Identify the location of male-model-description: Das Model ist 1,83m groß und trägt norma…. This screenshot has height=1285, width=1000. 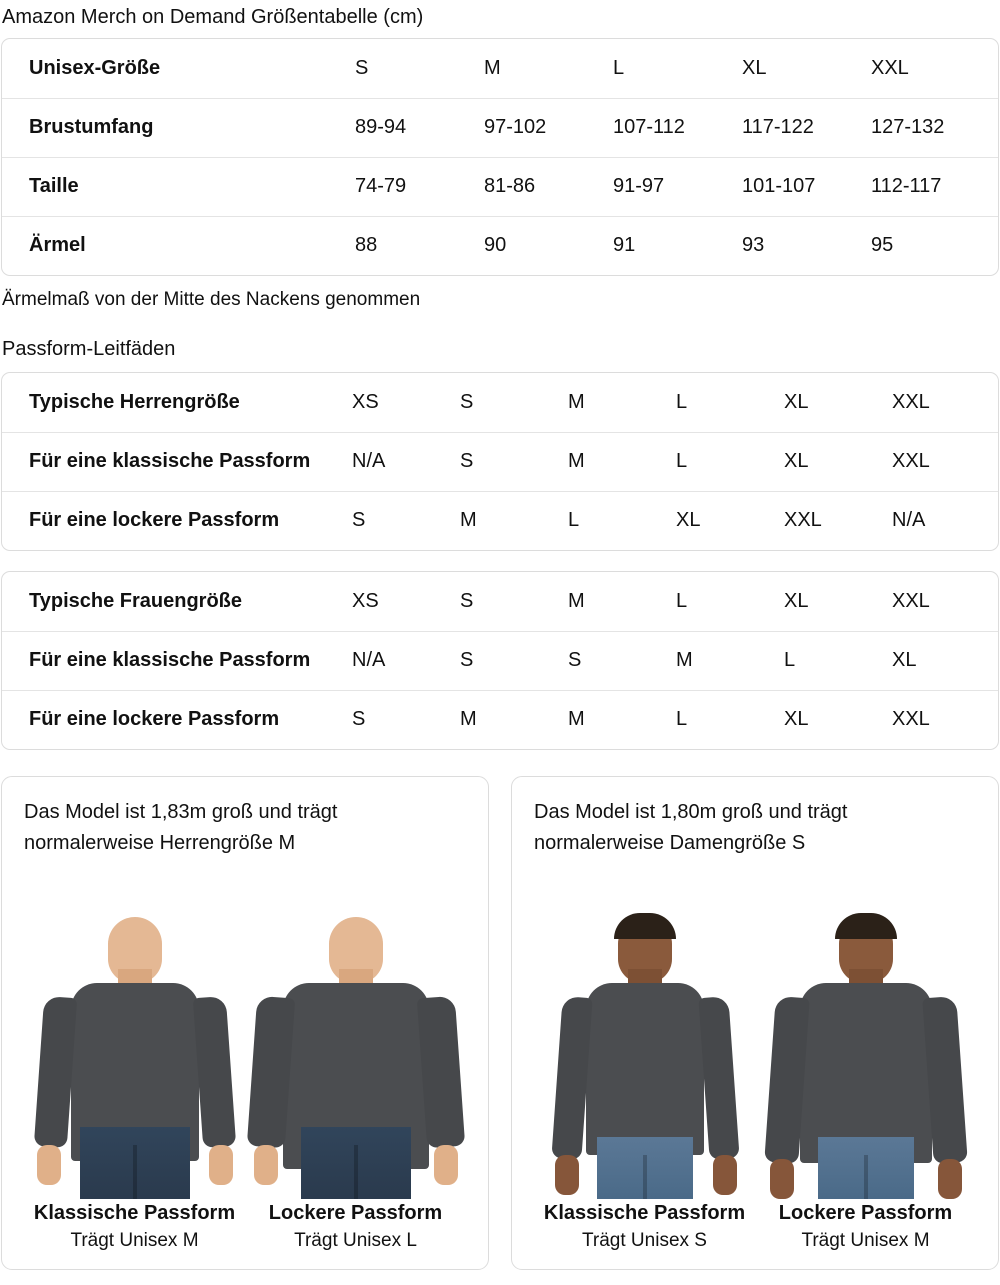
(181, 827).